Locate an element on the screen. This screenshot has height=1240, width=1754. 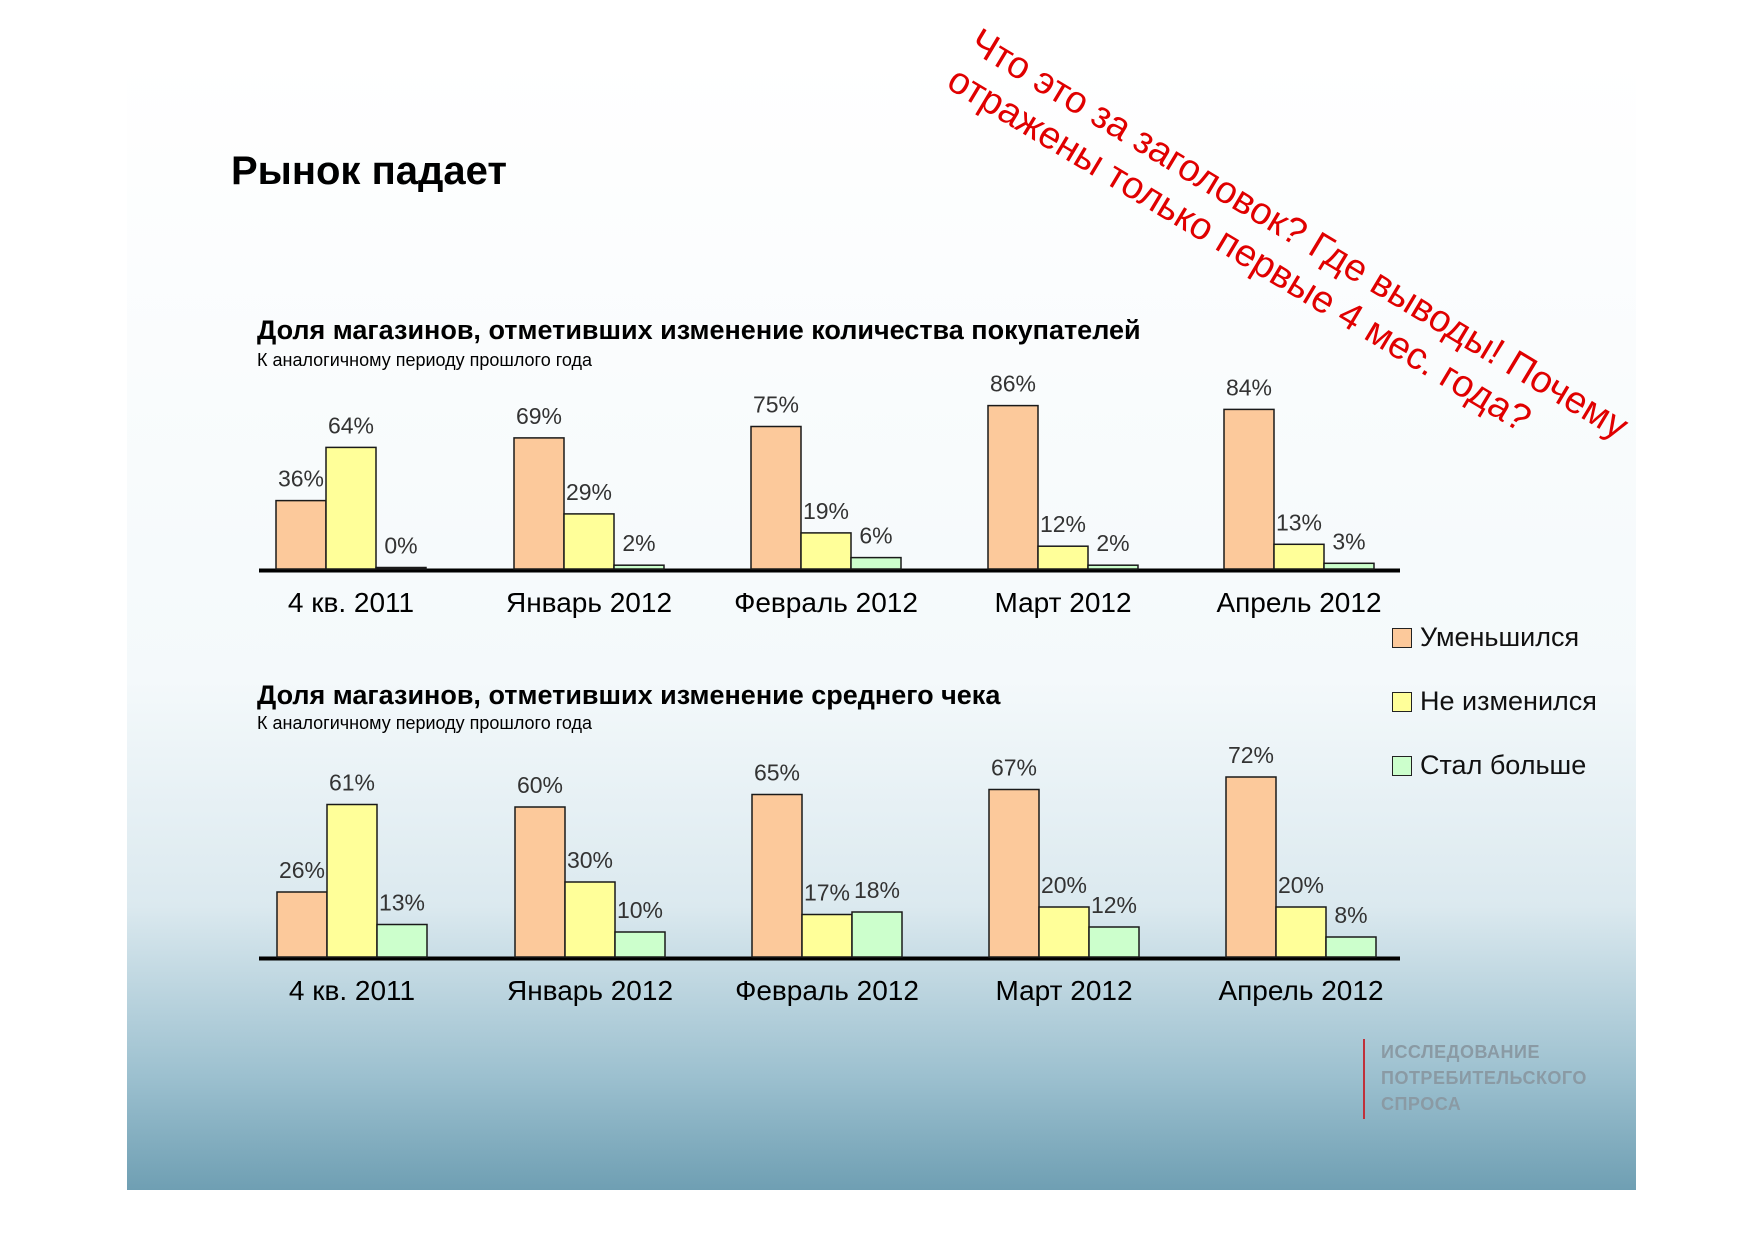
slide-title: Рынок падает is located at coordinates (369, 171).